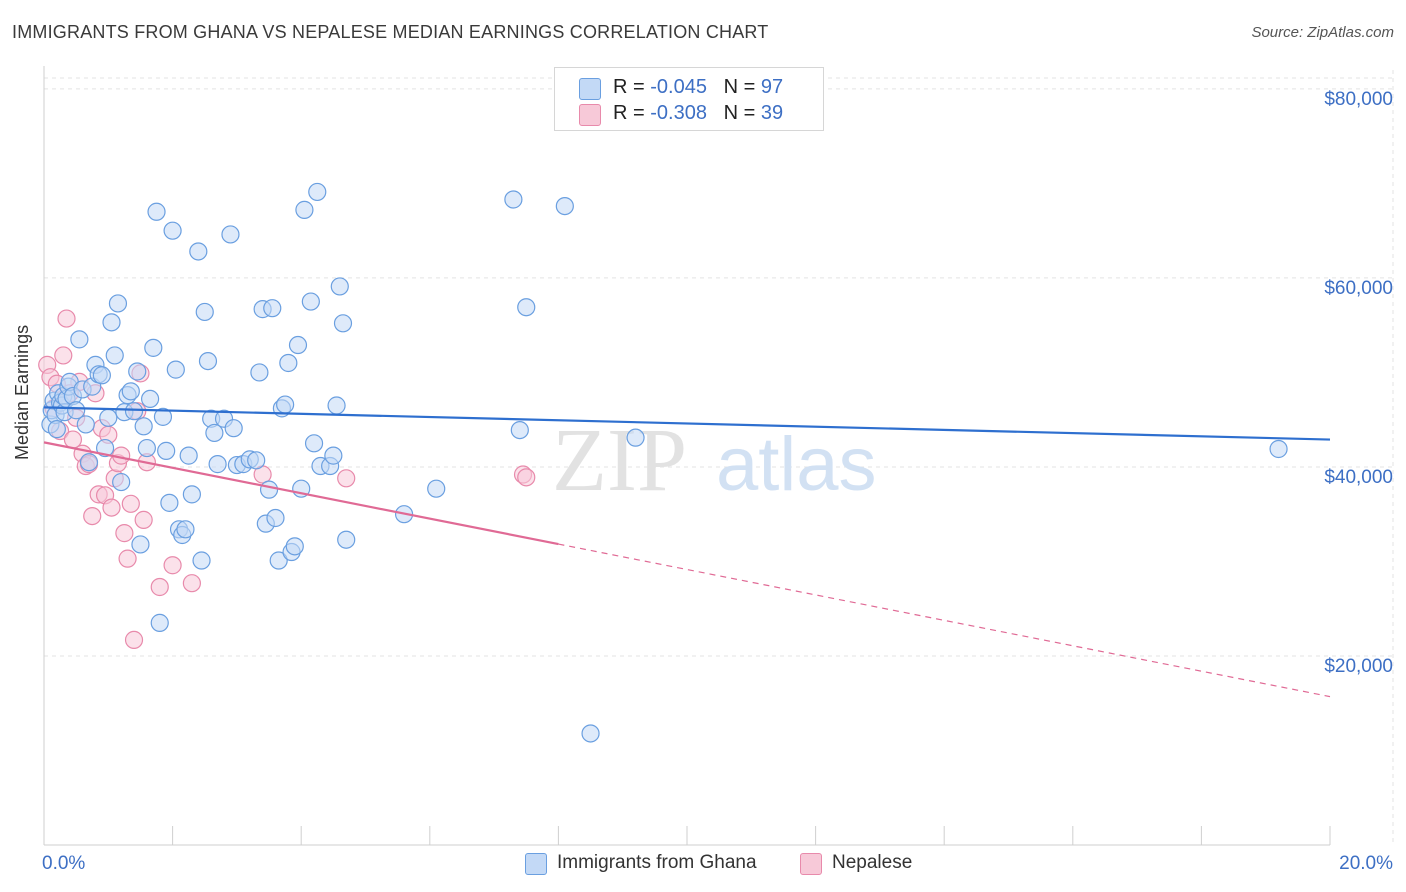 The image size is (1406, 892). What do you see at coordinates (1366, 863) in the screenshot?
I see `x-tick-label: 20.0%` at bounding box center [1366, 863].